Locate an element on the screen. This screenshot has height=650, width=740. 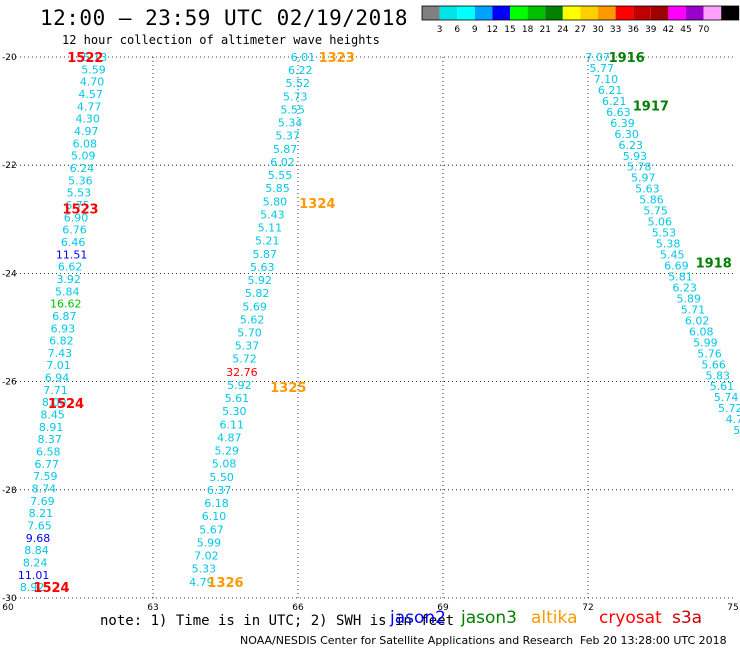
wave-height-value: 32.76 is located at coordinates (242, 372).